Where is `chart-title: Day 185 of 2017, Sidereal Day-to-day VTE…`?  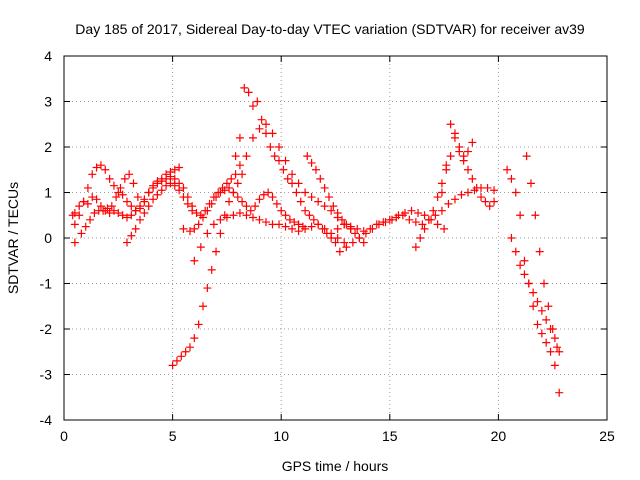
chart-title: Day 185 of 2017, Sidereal Day-to-day VTE… is located at coordinates (330, 29).